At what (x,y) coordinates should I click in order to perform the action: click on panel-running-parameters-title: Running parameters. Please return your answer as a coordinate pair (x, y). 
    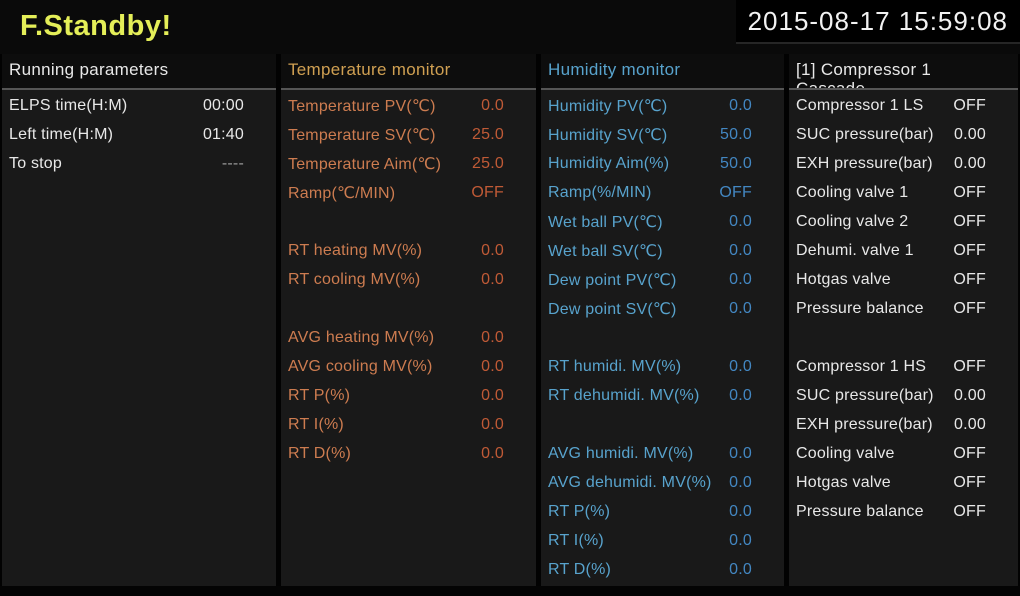
    Looking at the image, I should click on (139, 71).